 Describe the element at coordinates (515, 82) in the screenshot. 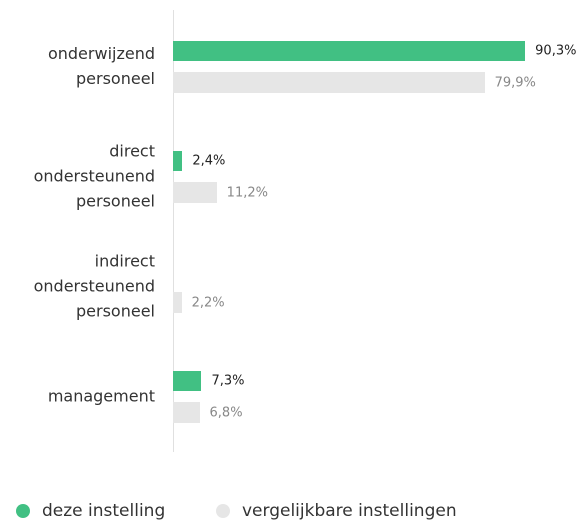

I see `value-label: 79,9%` at that location.